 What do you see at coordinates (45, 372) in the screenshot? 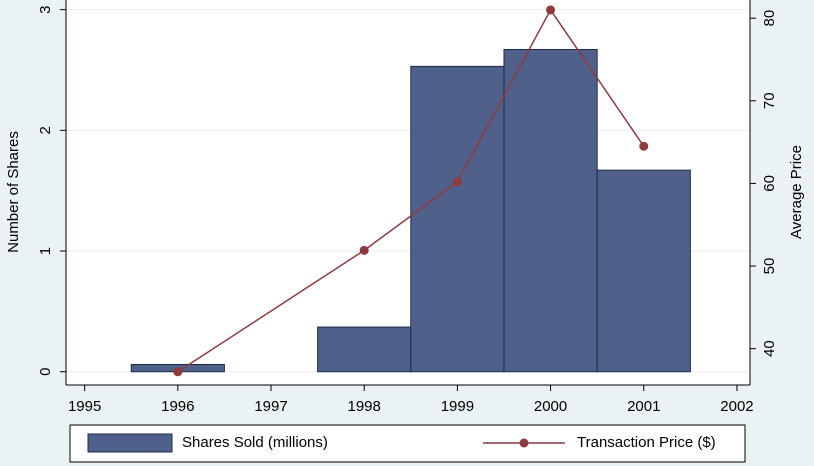
I see `y-tick-label: 0` at bounding box center [45, 372].